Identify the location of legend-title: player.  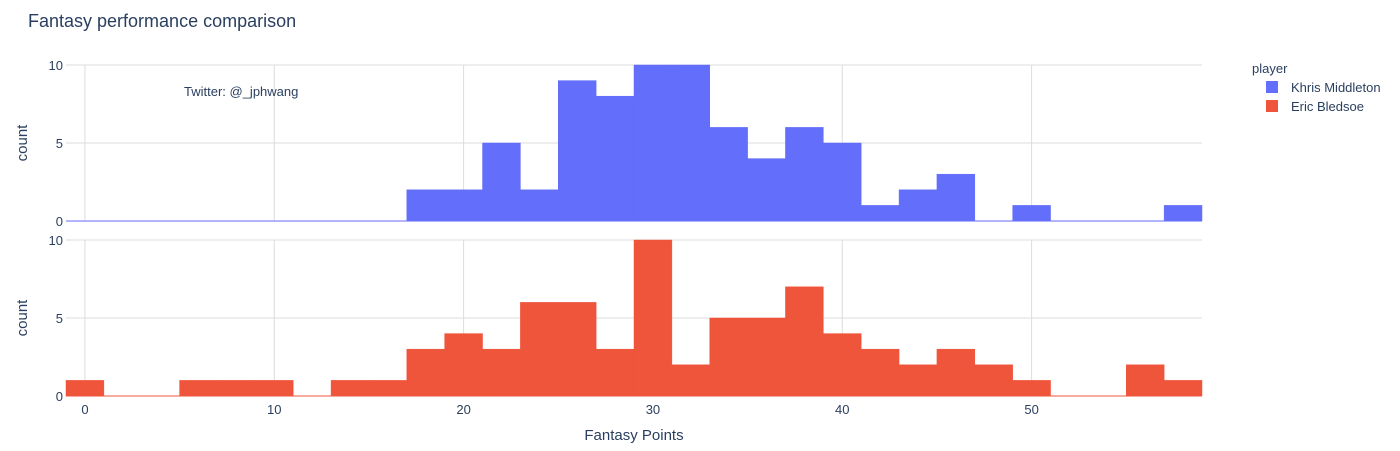
(1270, 68).